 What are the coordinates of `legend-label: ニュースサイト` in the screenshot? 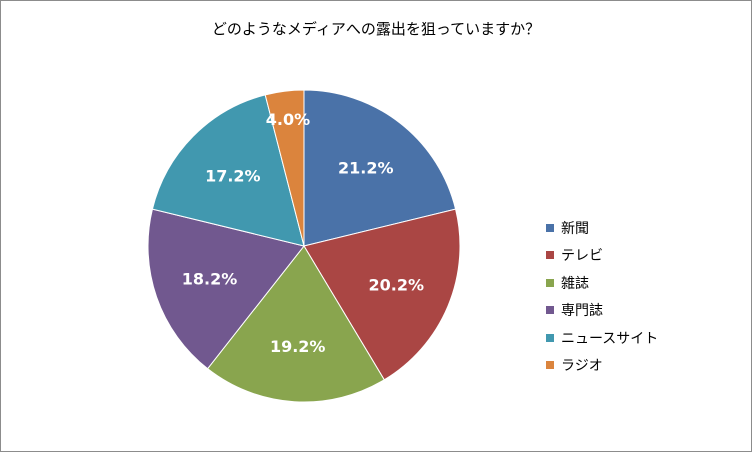 It's located at (610, 338).